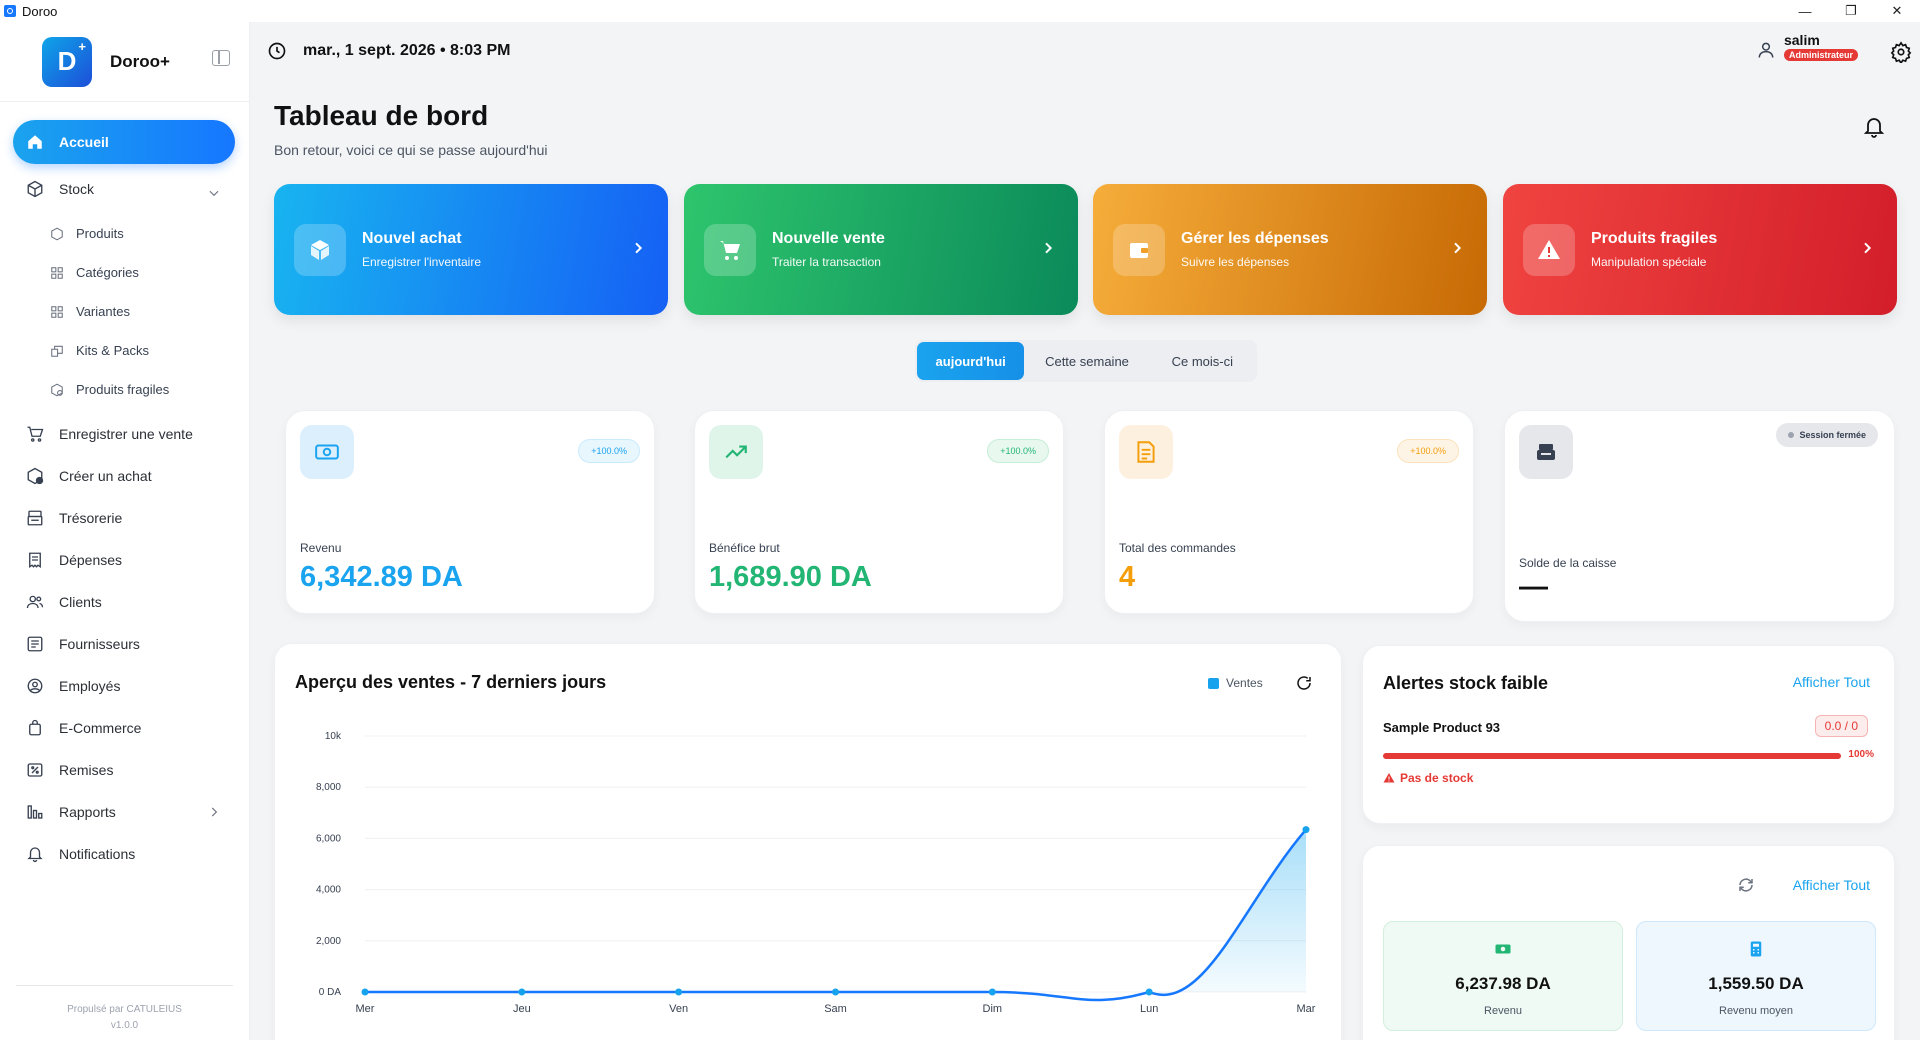  I want to click on sidebar-item-fournisseurs: Fournisseurs, so click(124, 644).